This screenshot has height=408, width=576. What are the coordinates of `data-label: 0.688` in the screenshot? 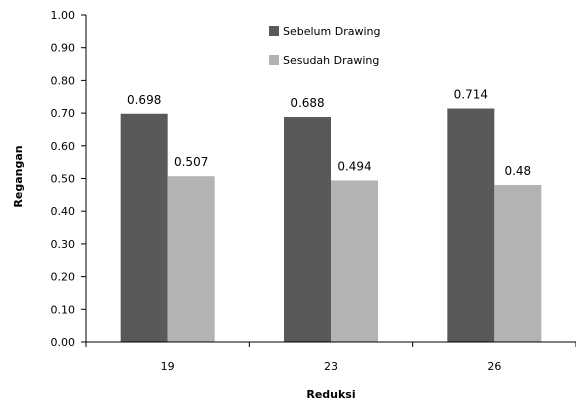 It's located at (307, 103).